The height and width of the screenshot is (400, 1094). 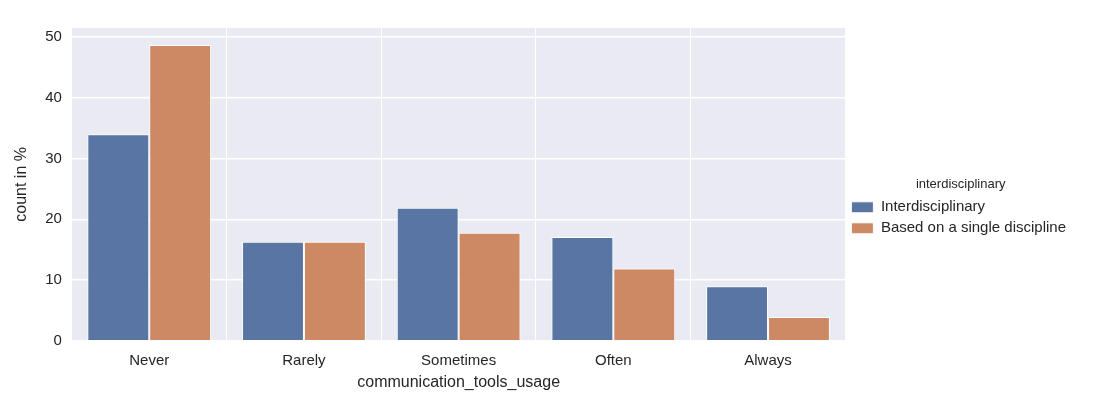 I want to click on y-tick-label: 0, so click(x=57, y=339).